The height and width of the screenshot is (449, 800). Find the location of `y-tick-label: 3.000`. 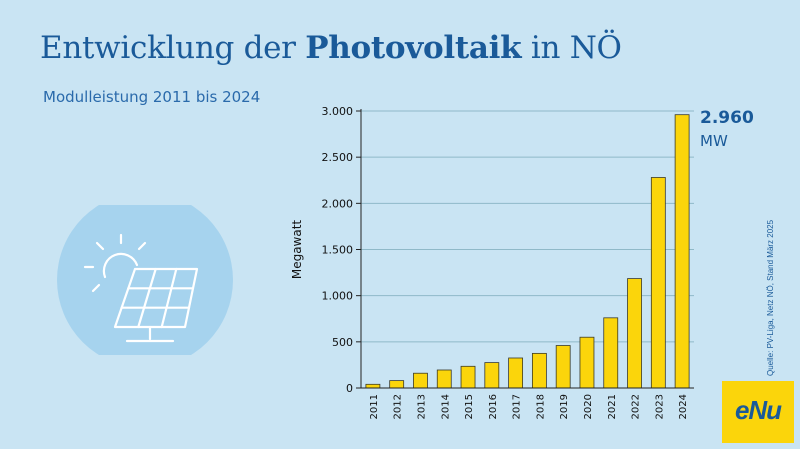

y-tick-label: 3.000 is located at coordinates (338, 111).